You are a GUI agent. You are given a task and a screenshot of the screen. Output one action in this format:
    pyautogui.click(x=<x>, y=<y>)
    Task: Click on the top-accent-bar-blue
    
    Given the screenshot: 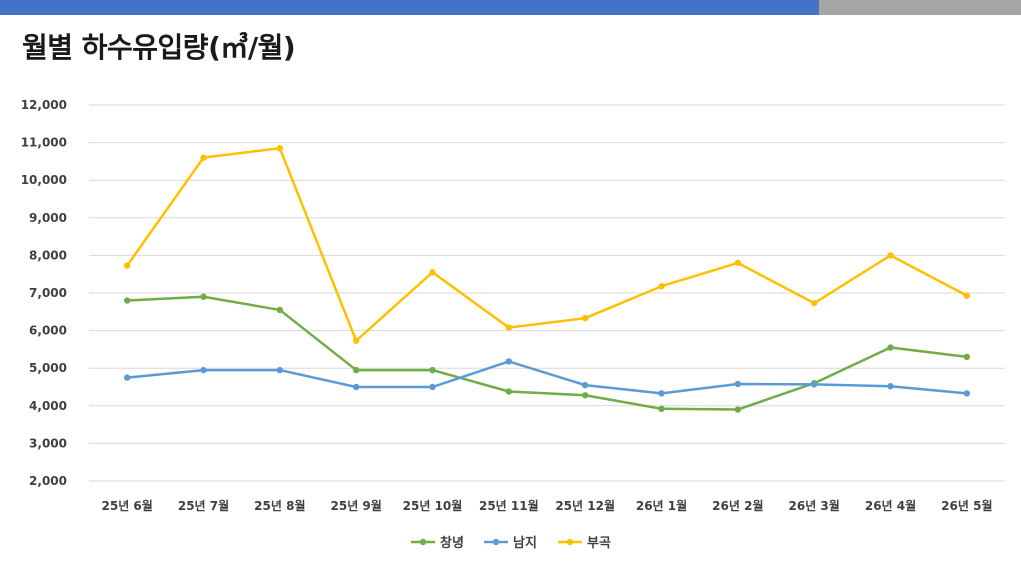 What is the action you would take?
    pyautogui.click(x=409, y=7)
    